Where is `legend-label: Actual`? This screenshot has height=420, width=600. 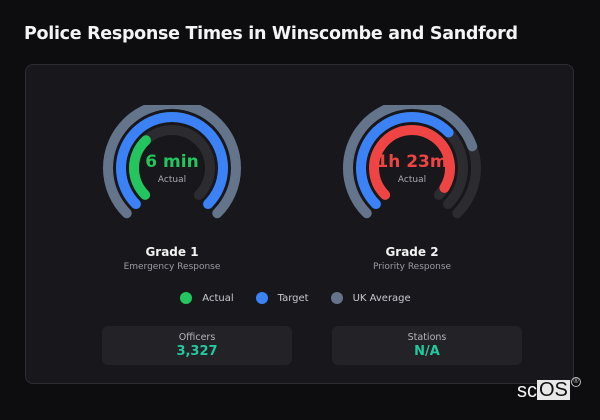 legend-label: Actual is located at coordinates (218, 298).